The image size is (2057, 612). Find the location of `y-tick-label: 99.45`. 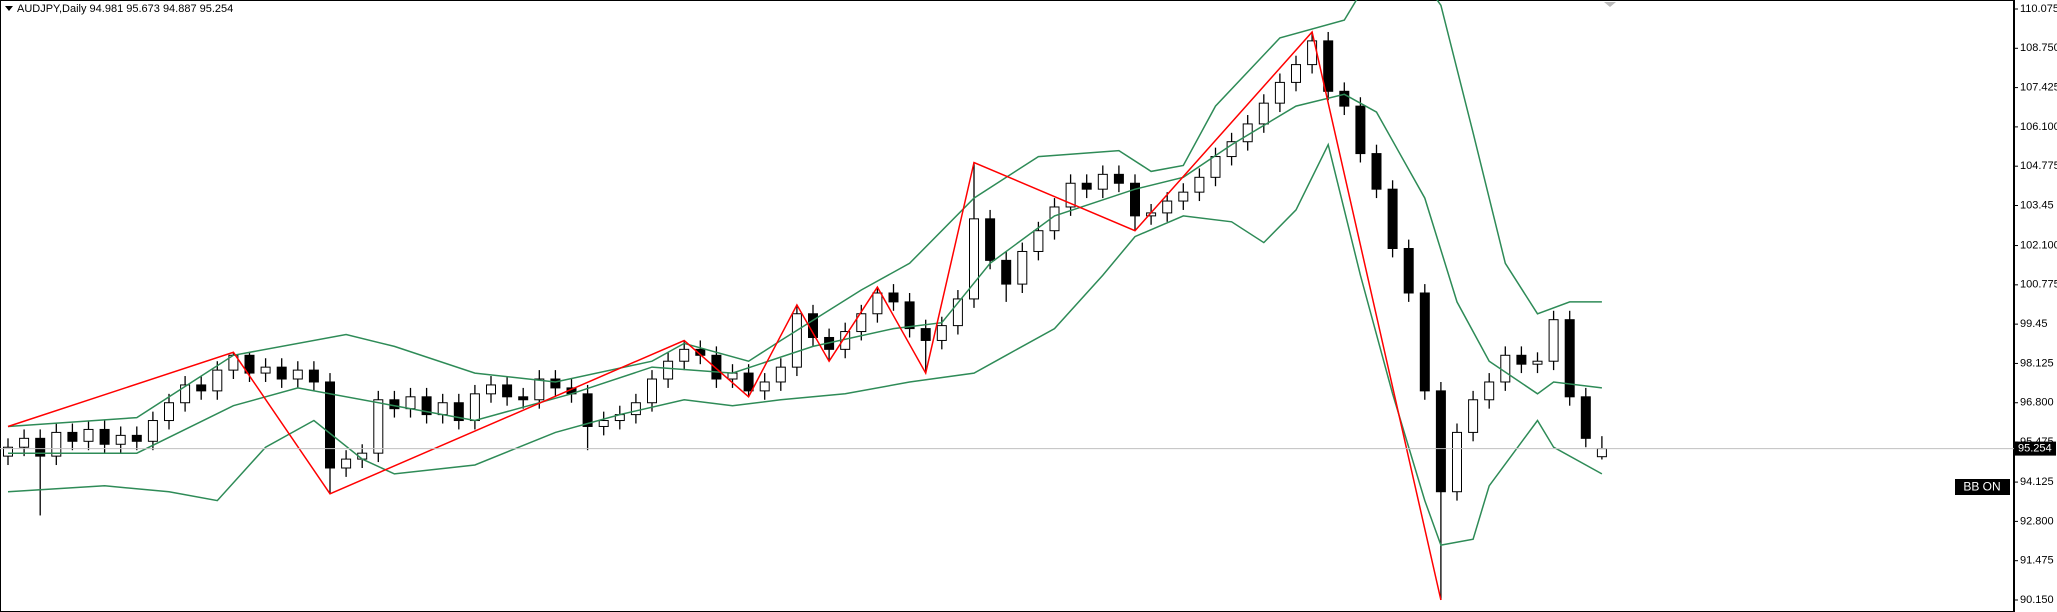

y-tick-label: 99.45 is located at coordinates (2034, 324).